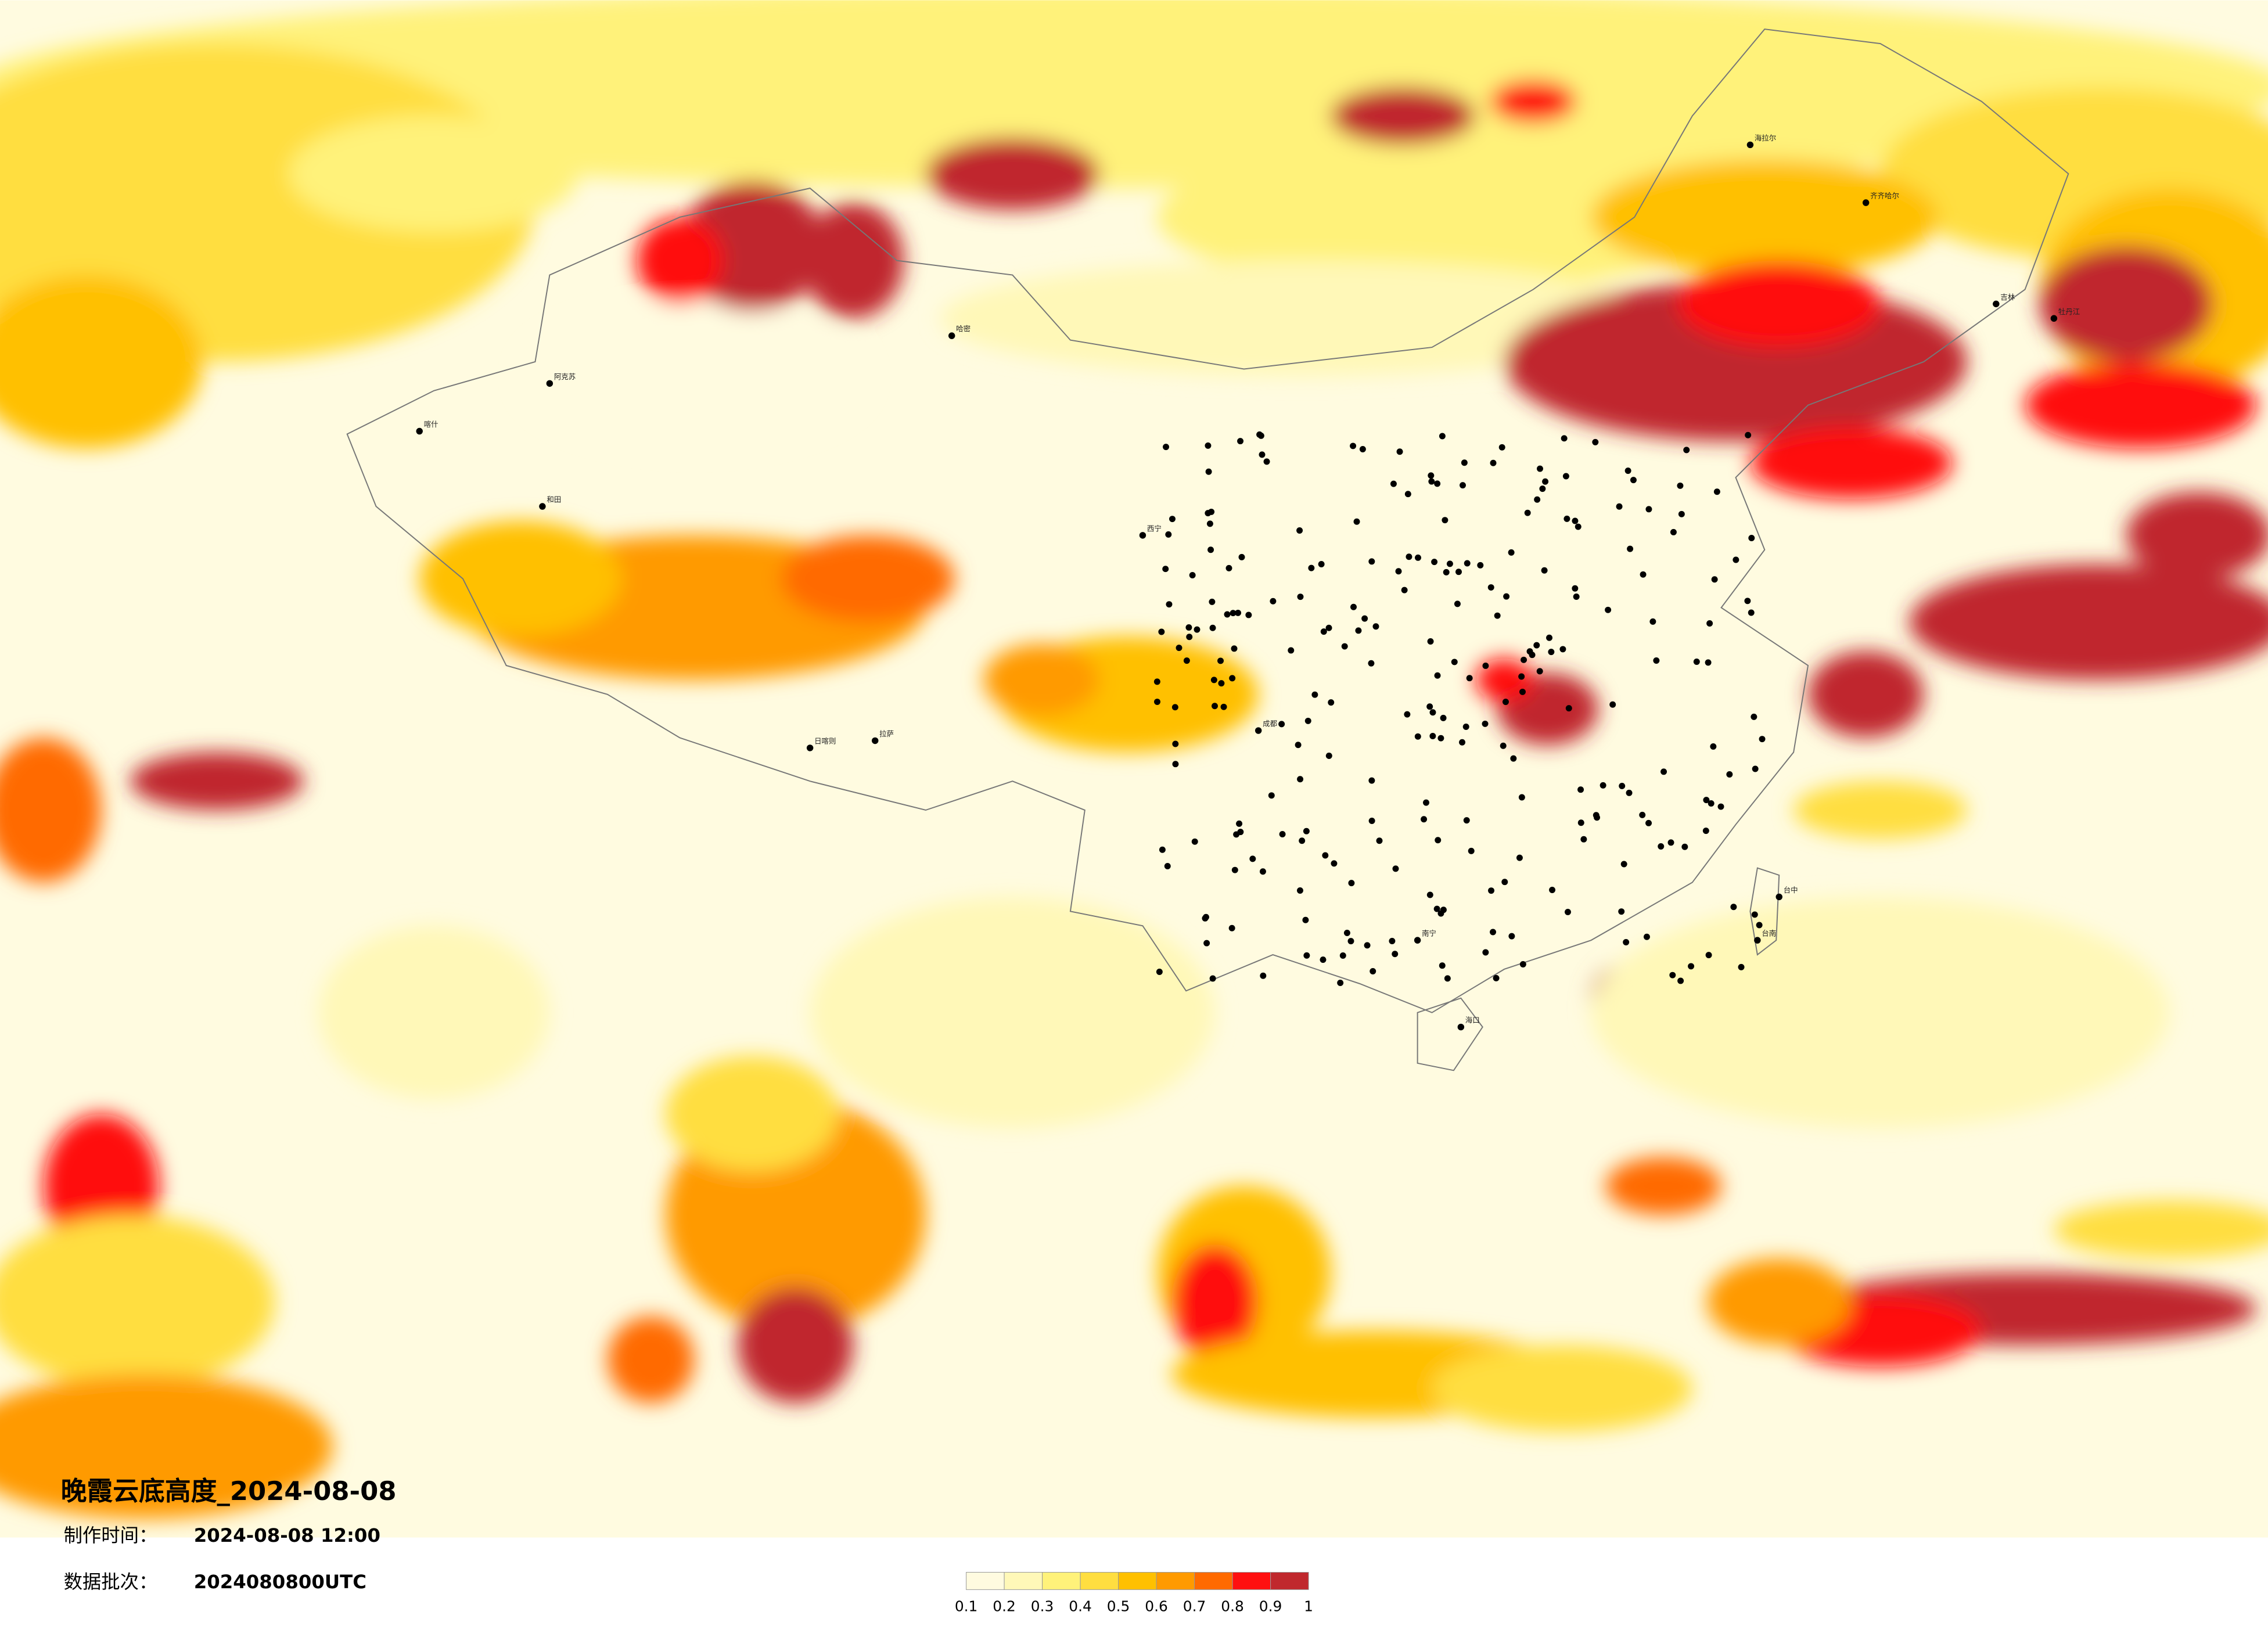  Describe the element at coordinates (966, 1606) in the screenshot. I see `legend-label: 0.1` at that location.